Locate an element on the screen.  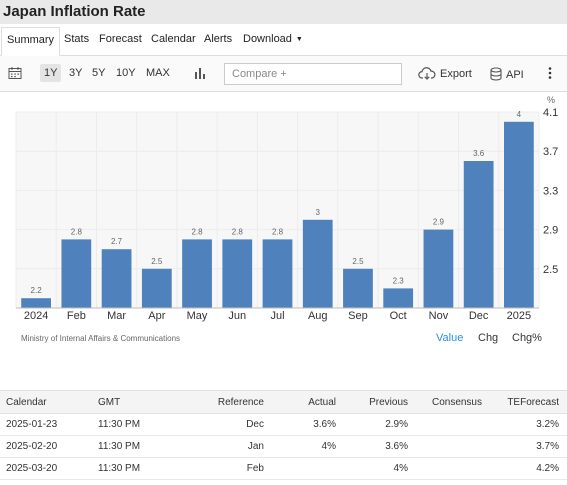
col-header-actual: Actual is located at coordinates (308, 402).